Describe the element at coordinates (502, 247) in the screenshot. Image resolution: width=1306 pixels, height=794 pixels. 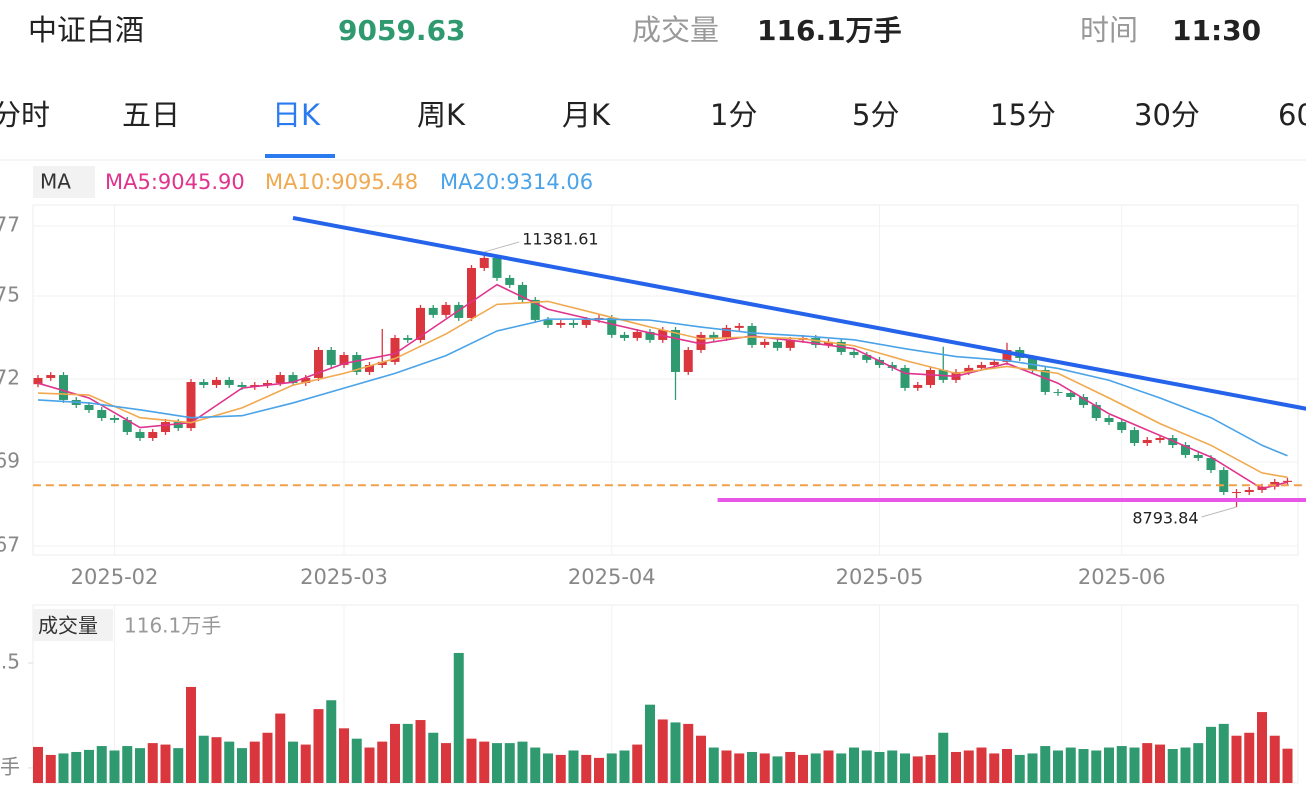
I see `max-leader` at that location.